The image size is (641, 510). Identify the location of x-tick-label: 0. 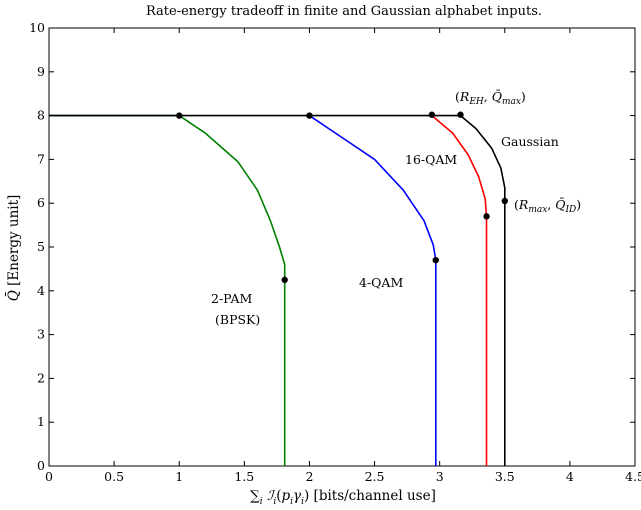
(49, 476).